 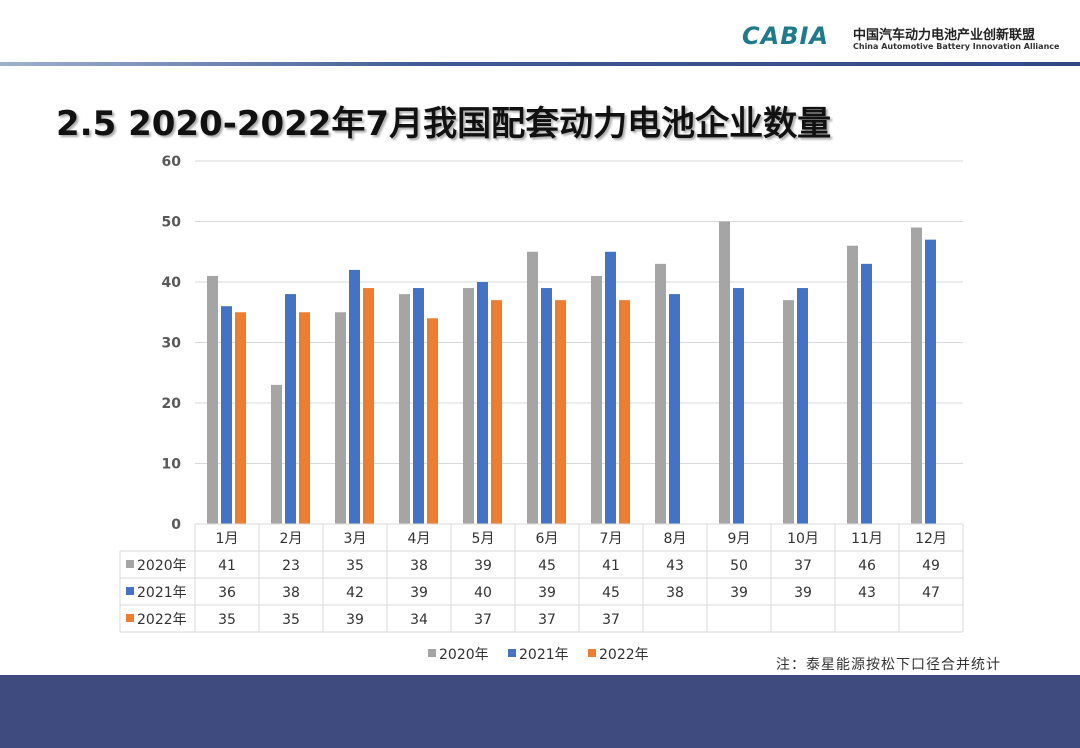 What do you see at coordinates (803, 539) in the screenshot?
I see `x-tick-label: 10月` at bounding box center [803, 539].